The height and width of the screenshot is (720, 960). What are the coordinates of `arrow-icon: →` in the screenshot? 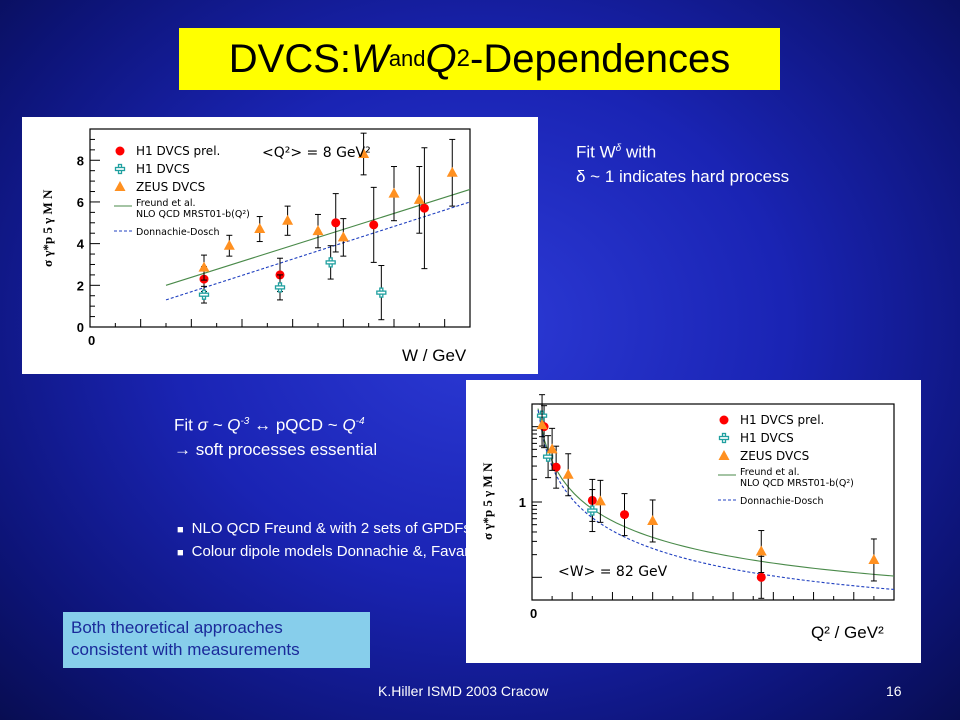 It's located at (182, 449).